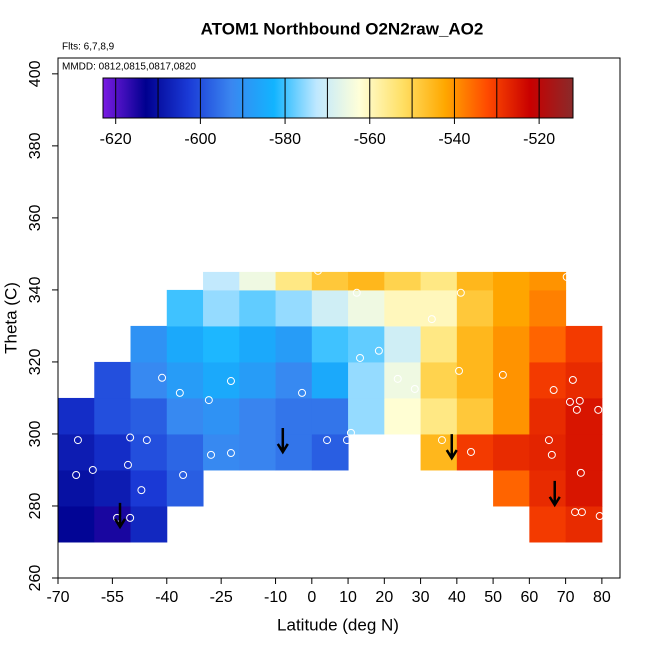 The image size is (650, 655). Describe the element at coordinates (602, 597) in the screenshot. I see `x-tick-label: 80` at that location.